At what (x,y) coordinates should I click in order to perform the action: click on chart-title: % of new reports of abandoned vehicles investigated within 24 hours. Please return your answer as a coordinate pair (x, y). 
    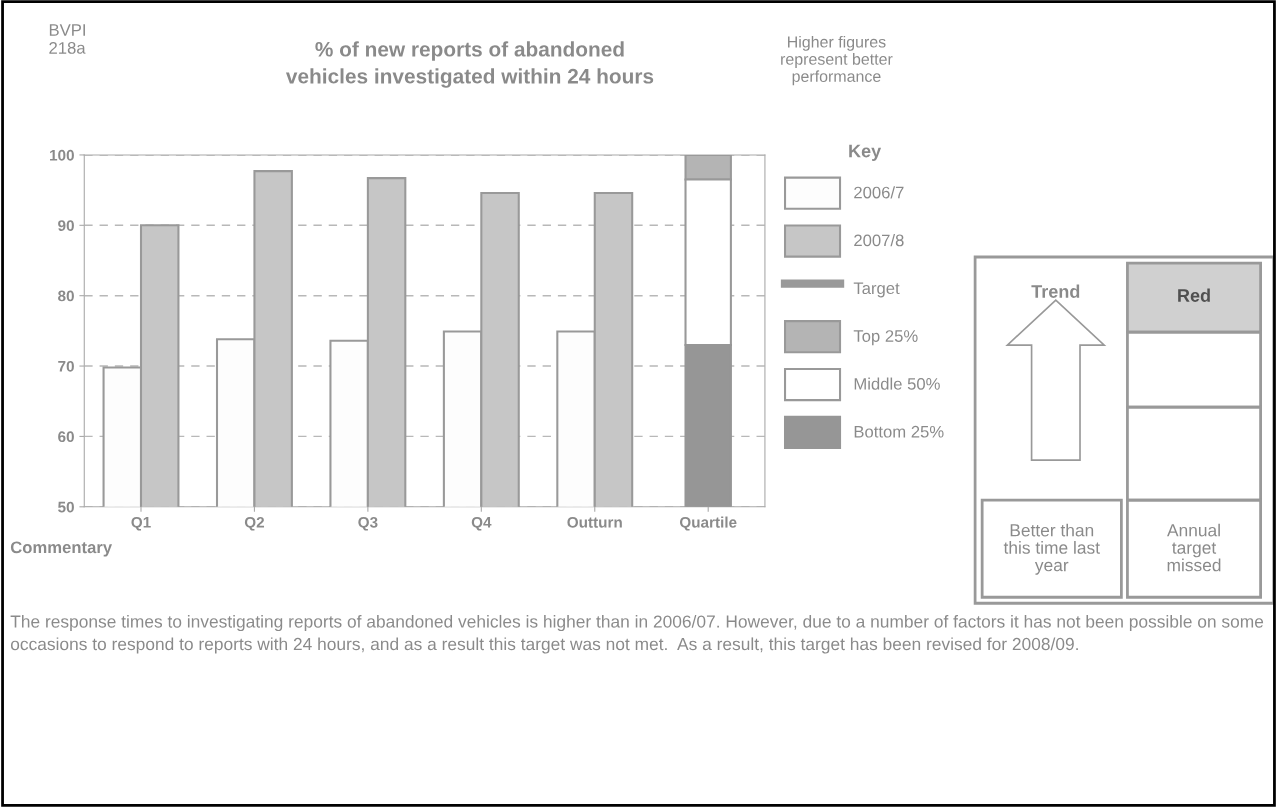
    Looking at the image, I should click on (469, 64).